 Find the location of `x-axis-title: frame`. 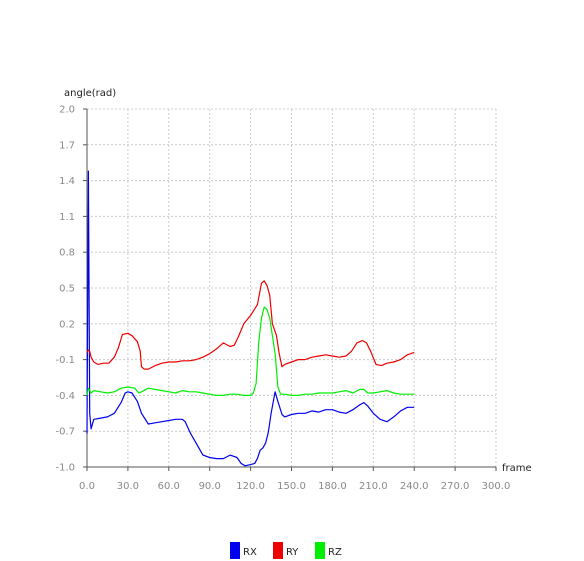

x-axis-title: frame is located at coordinates (517, 468).